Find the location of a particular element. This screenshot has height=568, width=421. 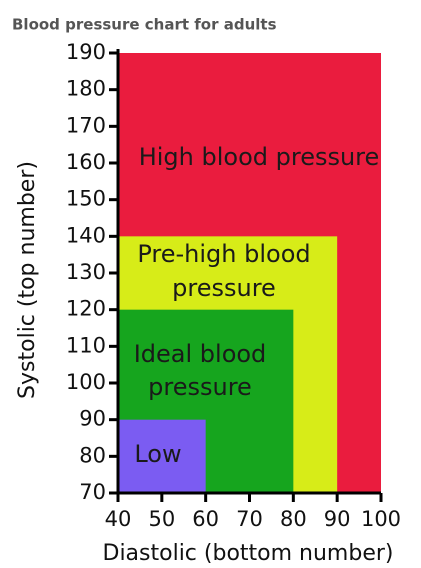

y-tick-label: 150 is located at coordinates (86, 199).